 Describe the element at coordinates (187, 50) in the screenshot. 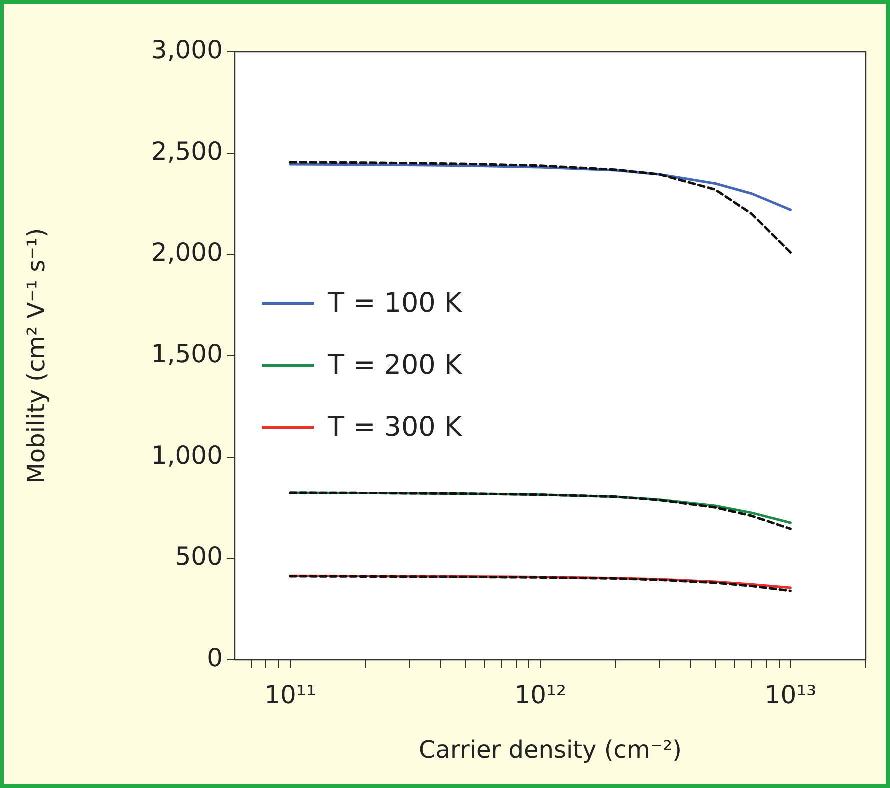

I see `y-tick-label: 3,000` at that location.